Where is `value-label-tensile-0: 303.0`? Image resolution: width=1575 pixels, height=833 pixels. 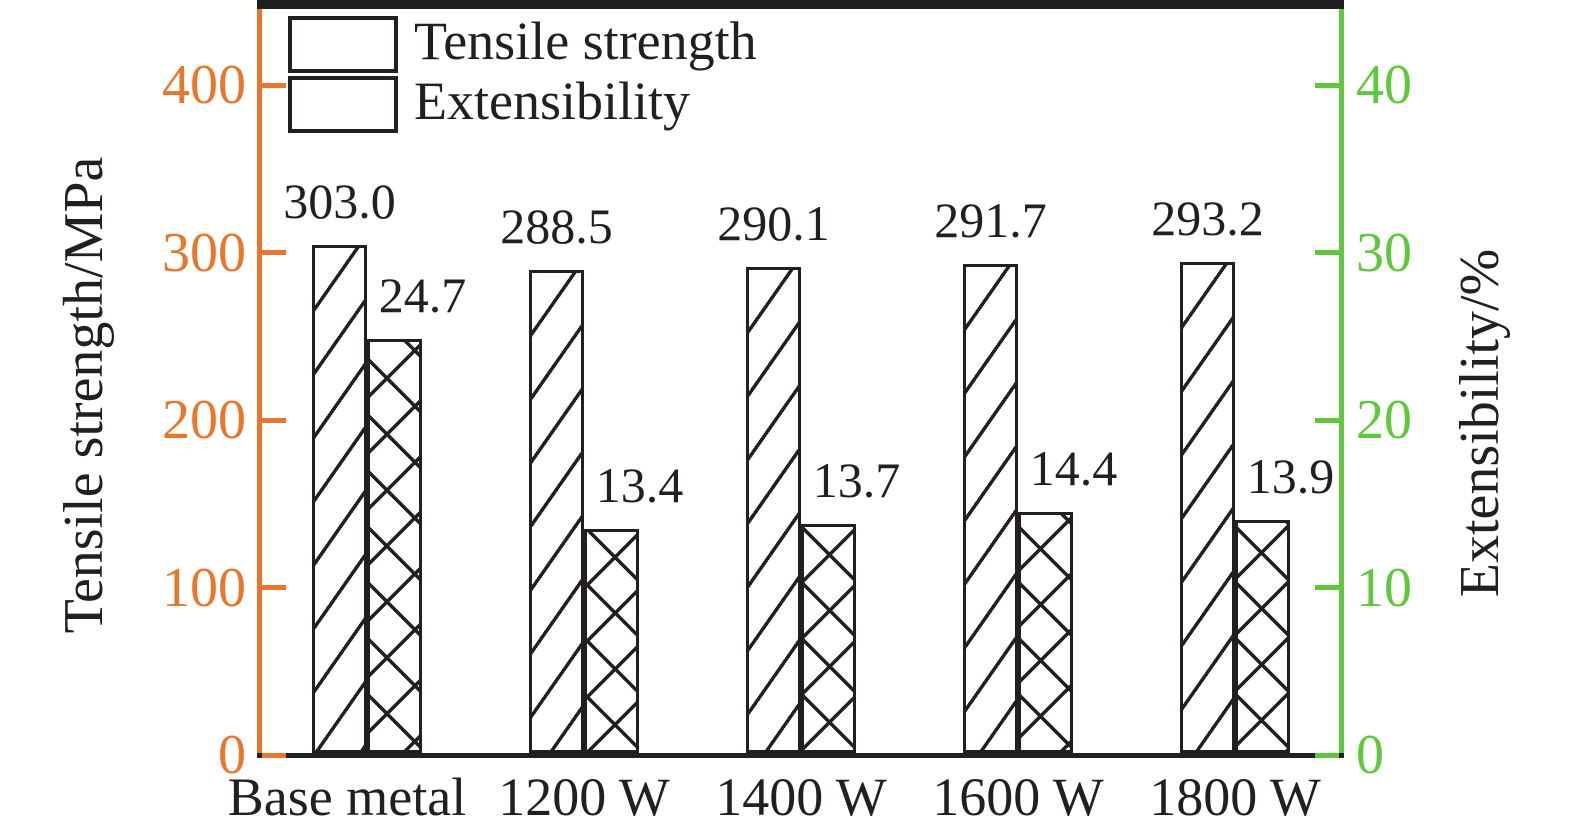
value-label-tensile-0: 303.0 is located at coordinates (339, 201).